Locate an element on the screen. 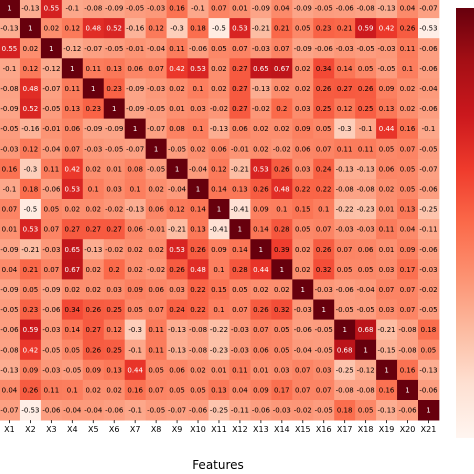  x-axis-label: Features is located at coordinates (218, 465).